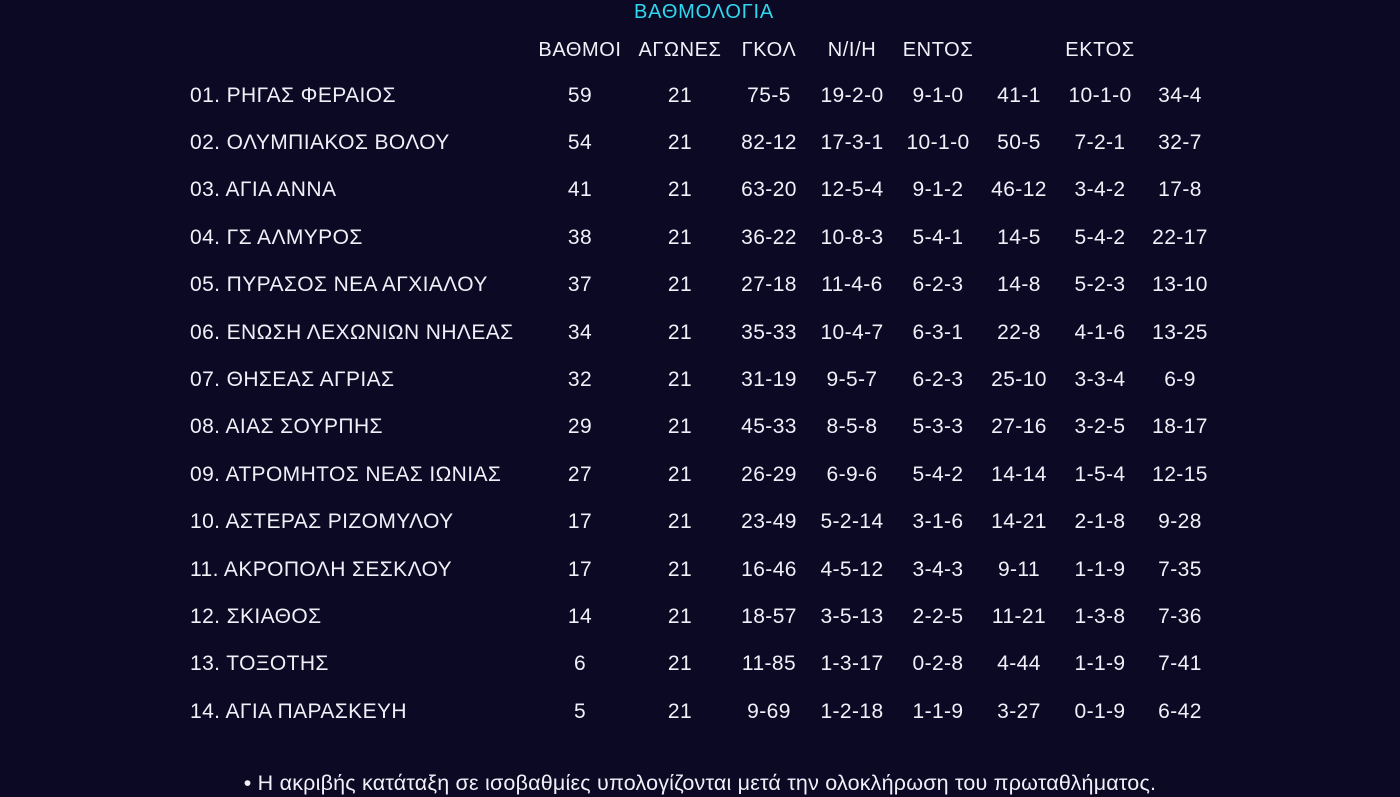 The height and width of the screenshot is (797, 1400). Describe the element at coordinates (938, 711) in the screenshot. I see `home-wdl-value: 1-1-9` at that location.